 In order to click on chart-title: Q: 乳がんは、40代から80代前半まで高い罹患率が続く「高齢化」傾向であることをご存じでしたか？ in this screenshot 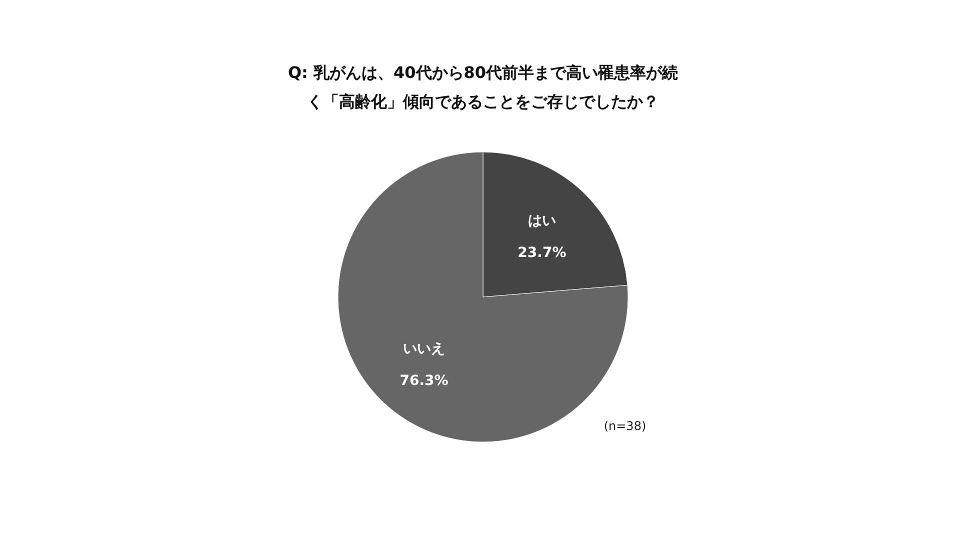, I will do `click(483, 87)`.